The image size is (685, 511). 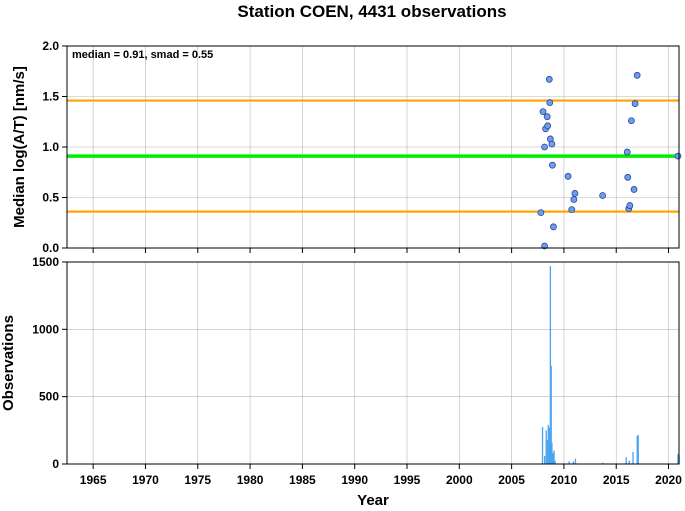 I want to click on x-tick-label: 2000, so click(x=459, y=480).